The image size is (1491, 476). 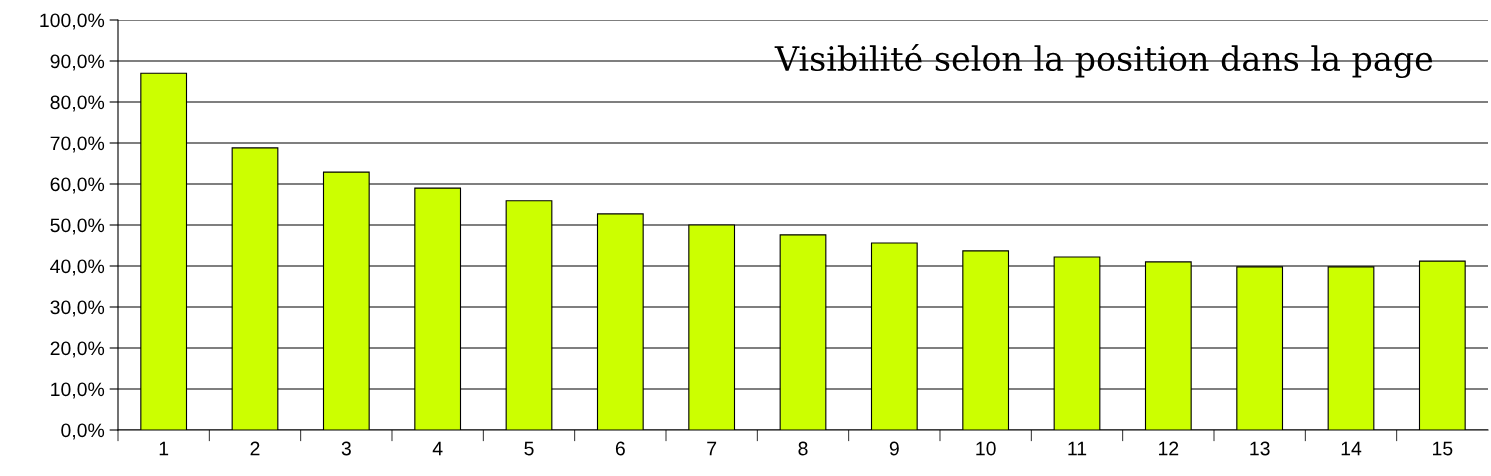 What do you see at coordinates (1443, 448) in the screenshot?
I see `x-tick-label: 15` at bounding box center [1443, 448].